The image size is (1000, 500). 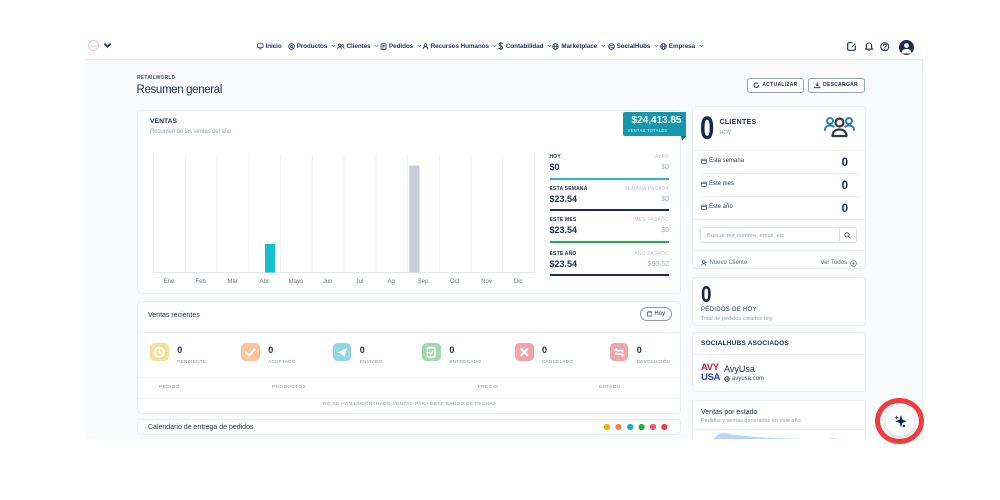 What do you see at coordinates (486, 282) in the screenshot?
I see `svg-text: Nov` at bounding box center [486, 282].